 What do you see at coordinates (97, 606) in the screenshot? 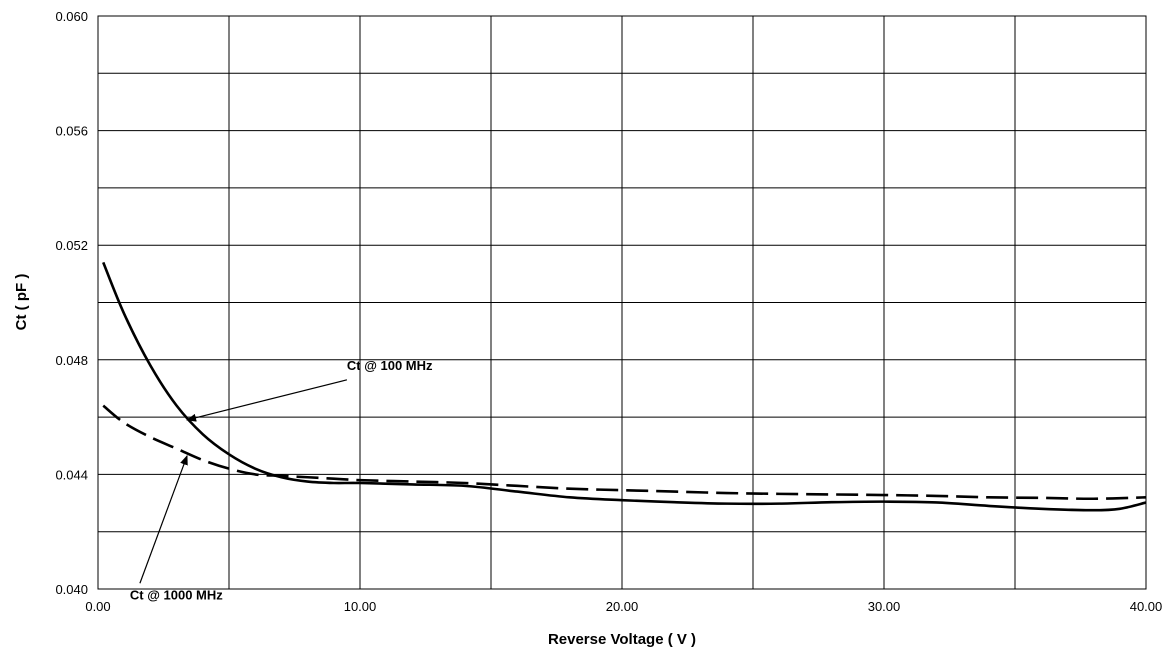
I see `x-tick-label: 0.00` at bounding box center [97, 606].